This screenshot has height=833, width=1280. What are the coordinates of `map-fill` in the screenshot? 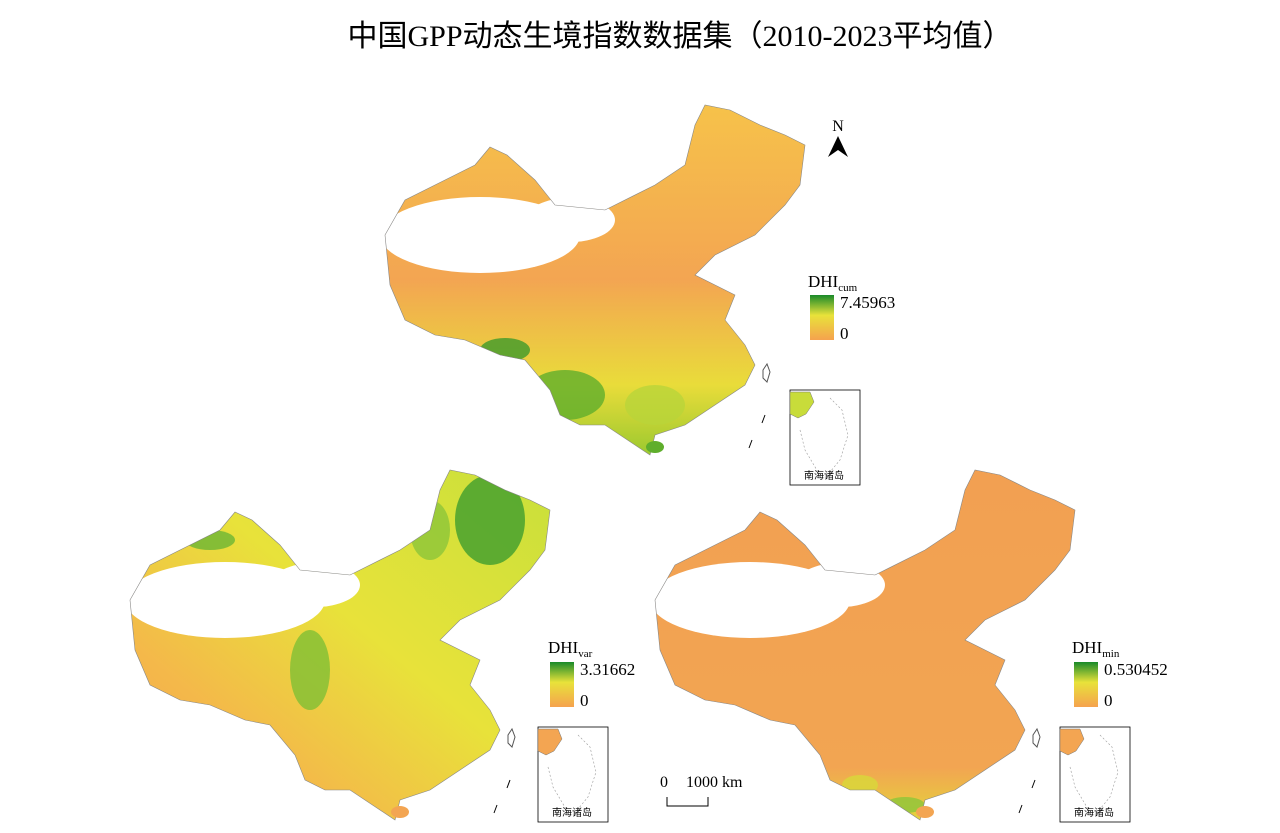 It's located at (865, 645).